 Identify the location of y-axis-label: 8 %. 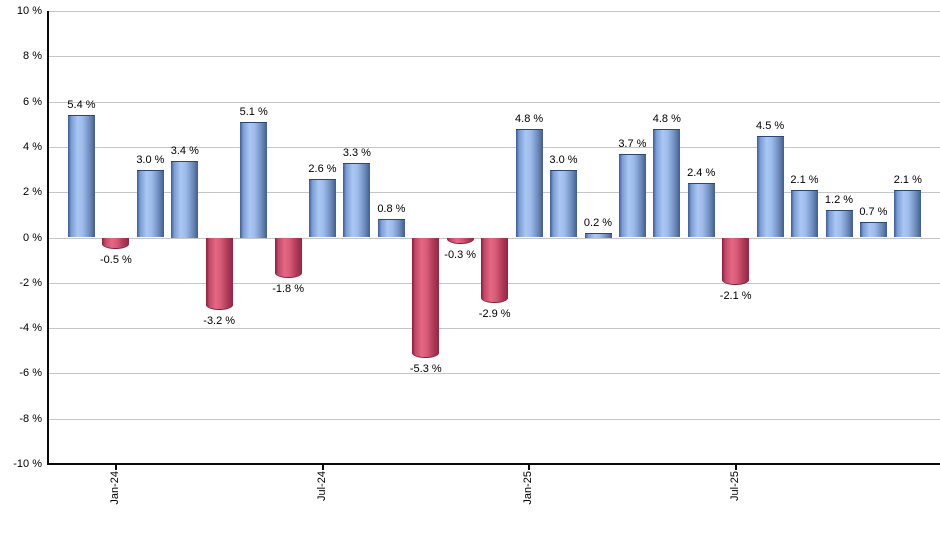
(32, 56).